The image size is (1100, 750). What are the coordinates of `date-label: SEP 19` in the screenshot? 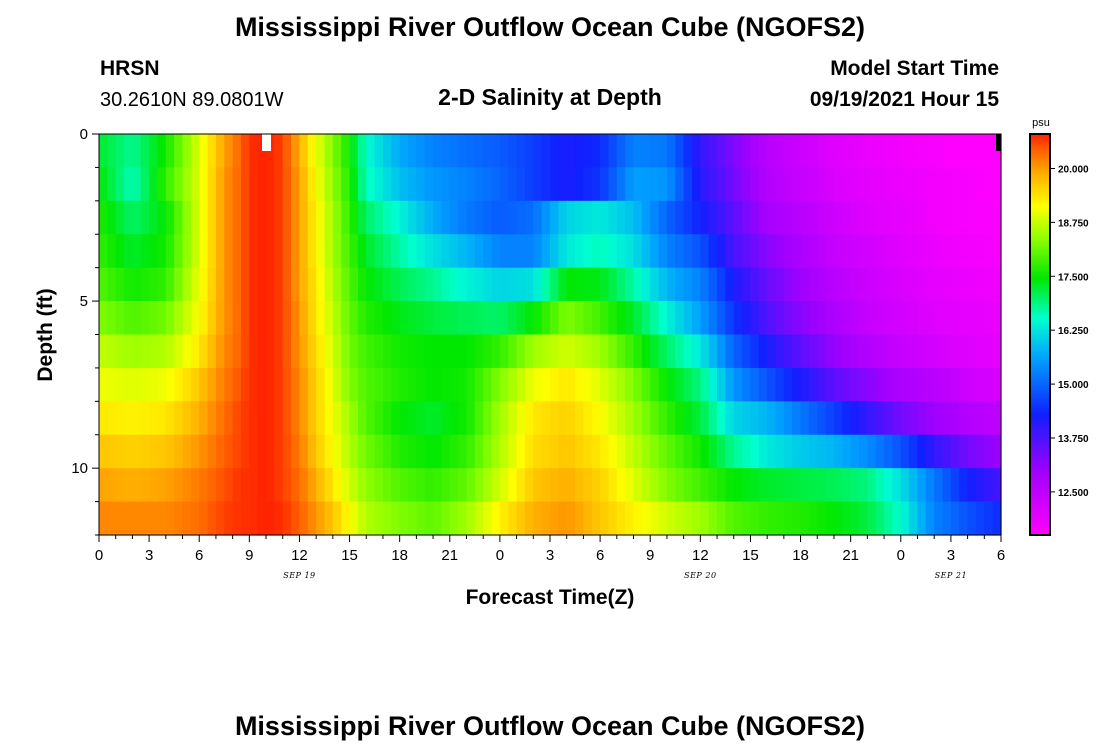 It's located at (299, 575).